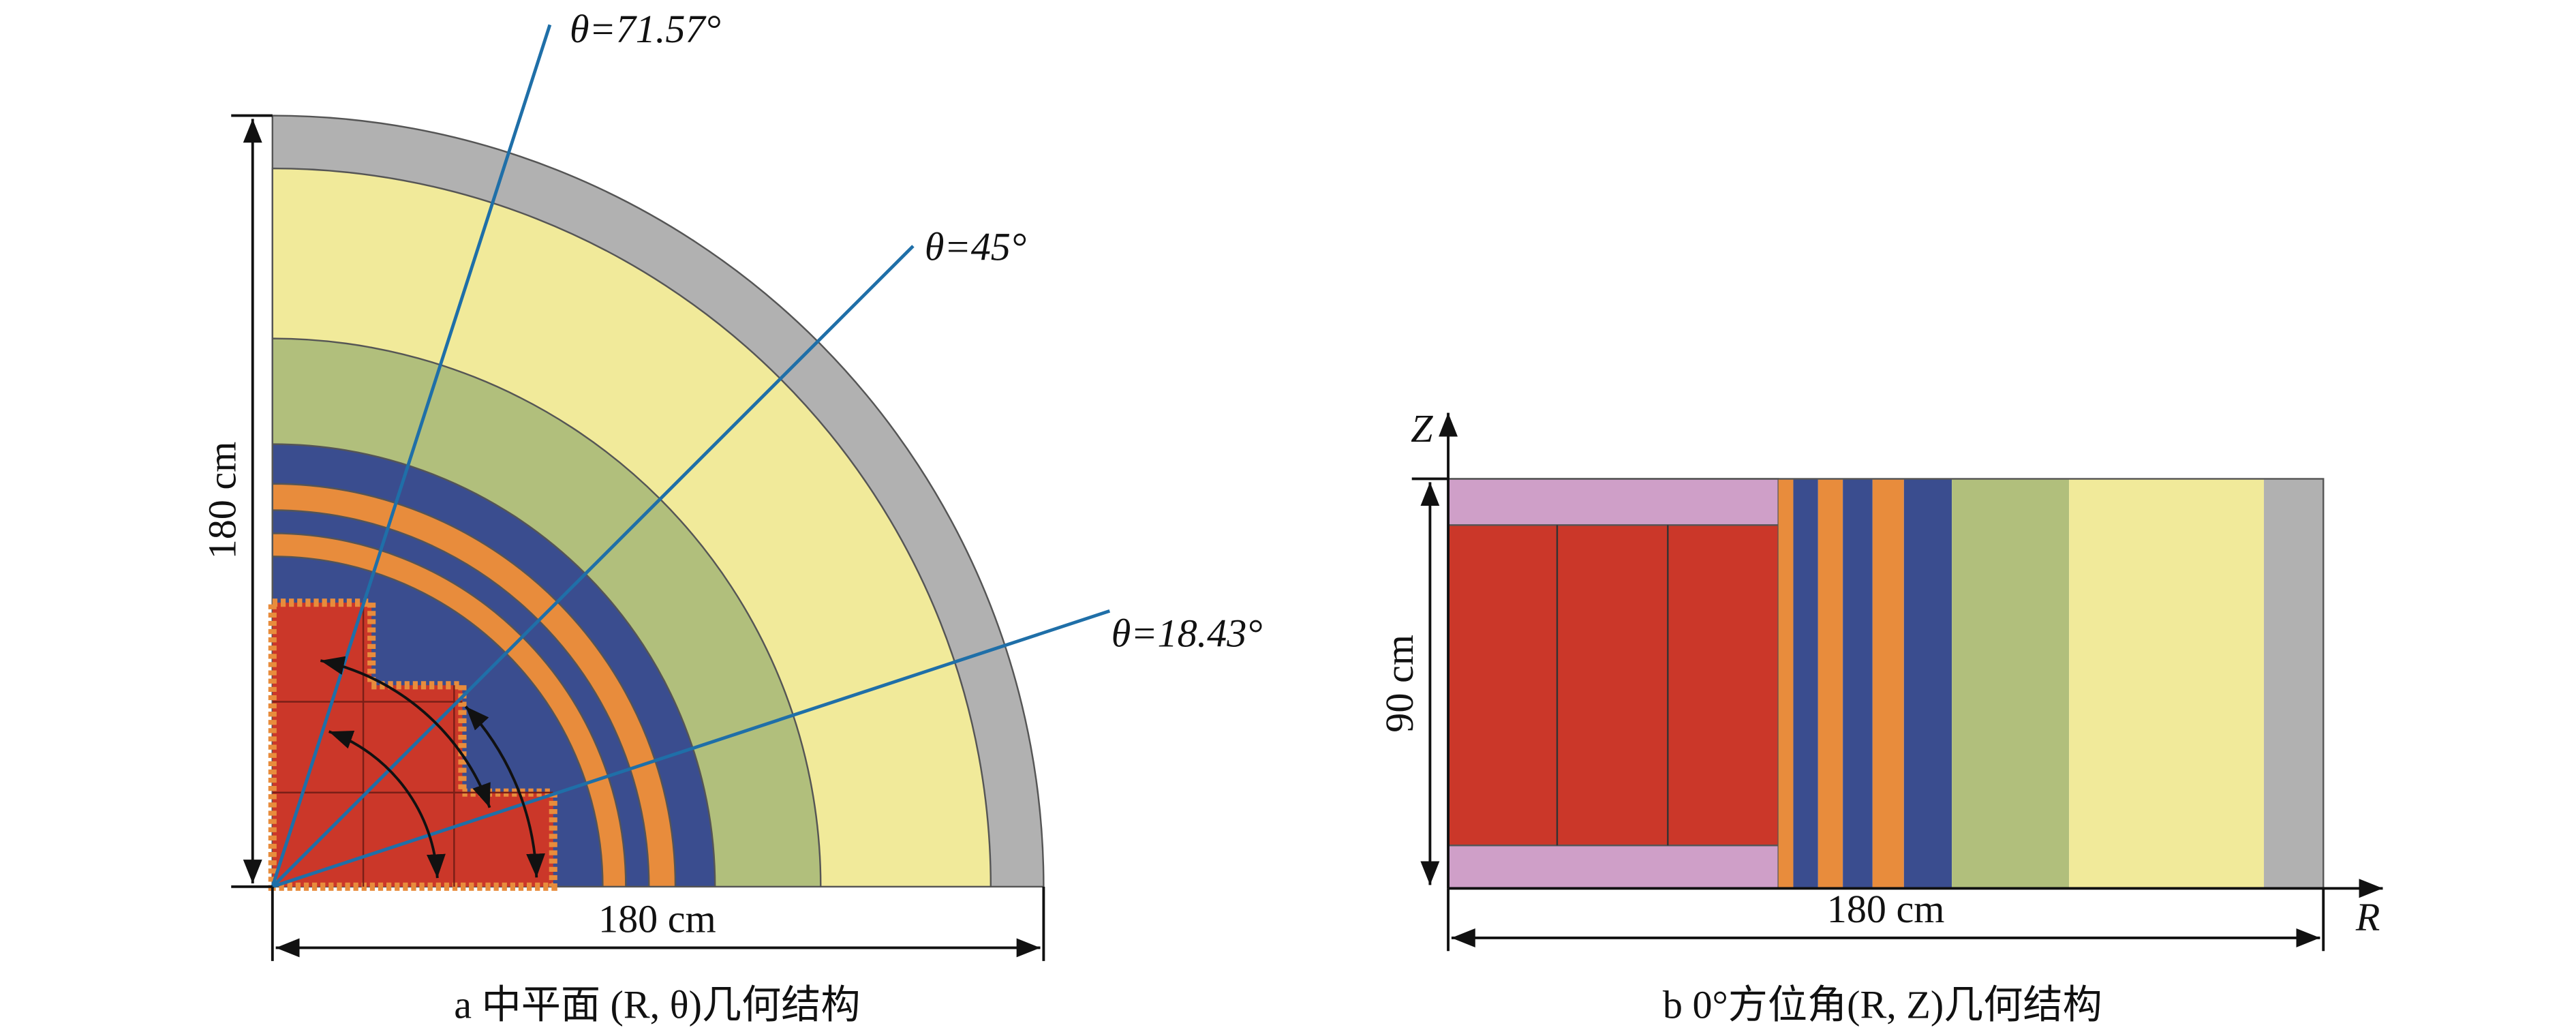 The image size is (2576, 1032). Describe the element at coordinates (2367, 917) in the screenshot. I see `axis-label: R` at that location.